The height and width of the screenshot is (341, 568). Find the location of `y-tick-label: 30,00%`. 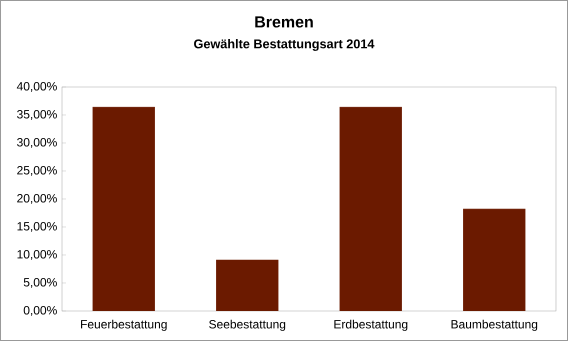

y-tick-label: 30,00% is located at coordinates (37, 143).